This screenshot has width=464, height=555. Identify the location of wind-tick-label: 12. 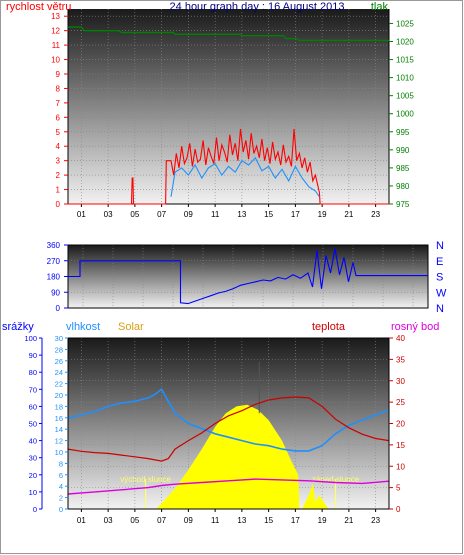
(55, 31).